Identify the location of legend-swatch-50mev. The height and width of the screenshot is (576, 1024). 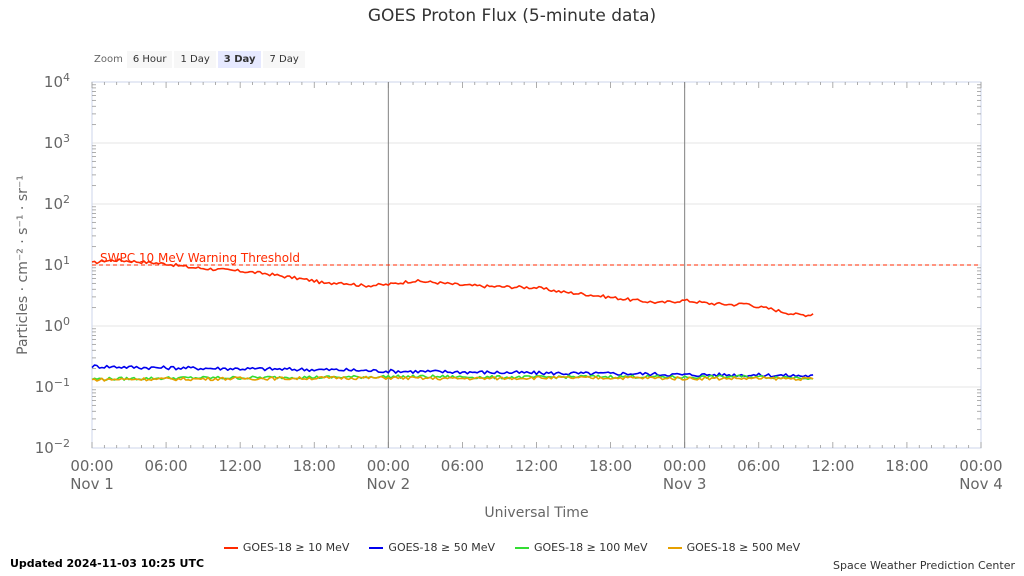
(376, 547).